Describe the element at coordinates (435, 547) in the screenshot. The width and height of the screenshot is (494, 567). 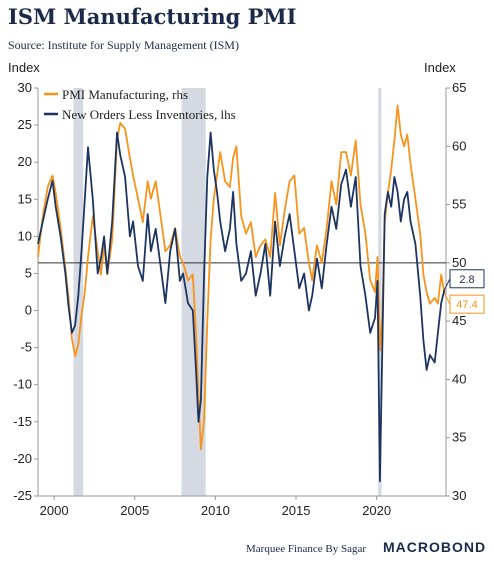
I see `brand-logo: MACROBOND` at that location.